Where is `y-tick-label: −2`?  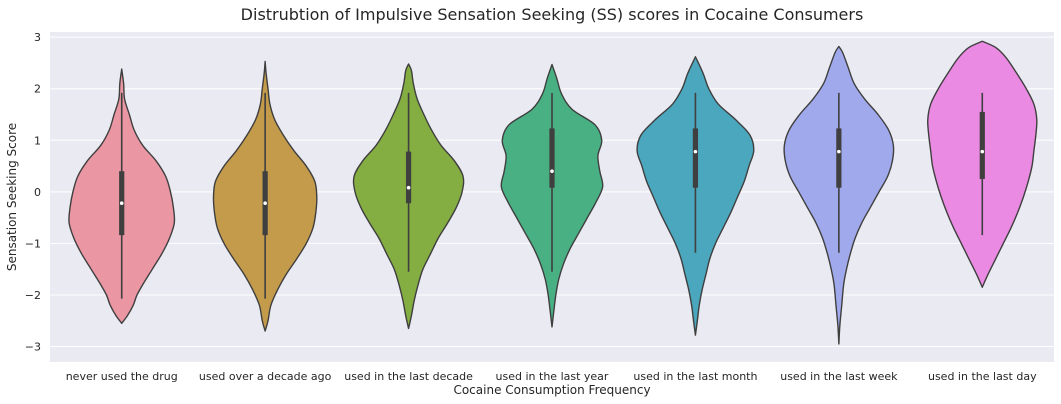 y-tick-label: −2 is located at coordinates (33, 295).